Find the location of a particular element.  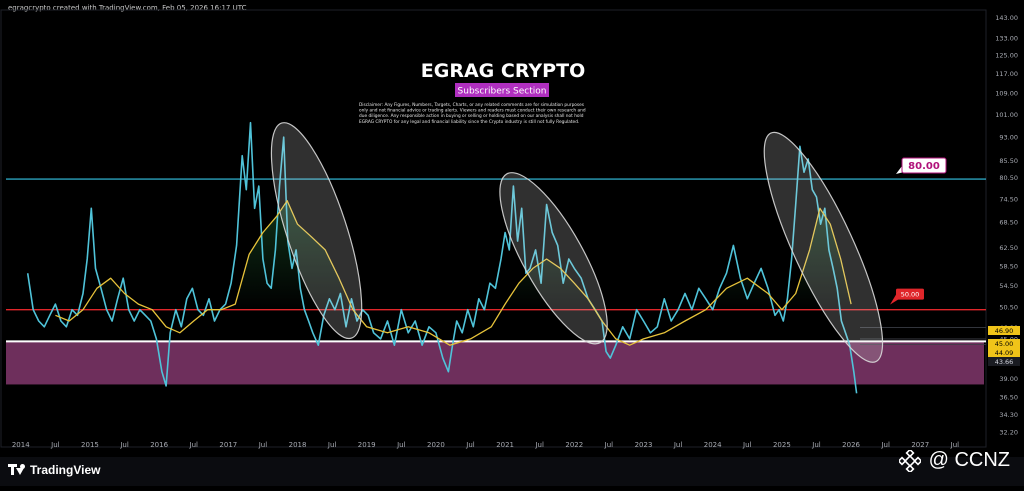

y-tick-label: 34.30 is located at coordinates (1008, 415).